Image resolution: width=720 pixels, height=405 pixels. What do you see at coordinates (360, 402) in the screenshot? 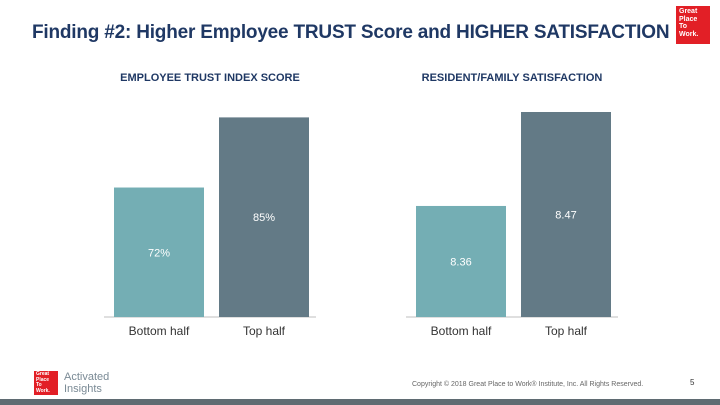
I see `bottom-strip` at bounding box center [360, 402].